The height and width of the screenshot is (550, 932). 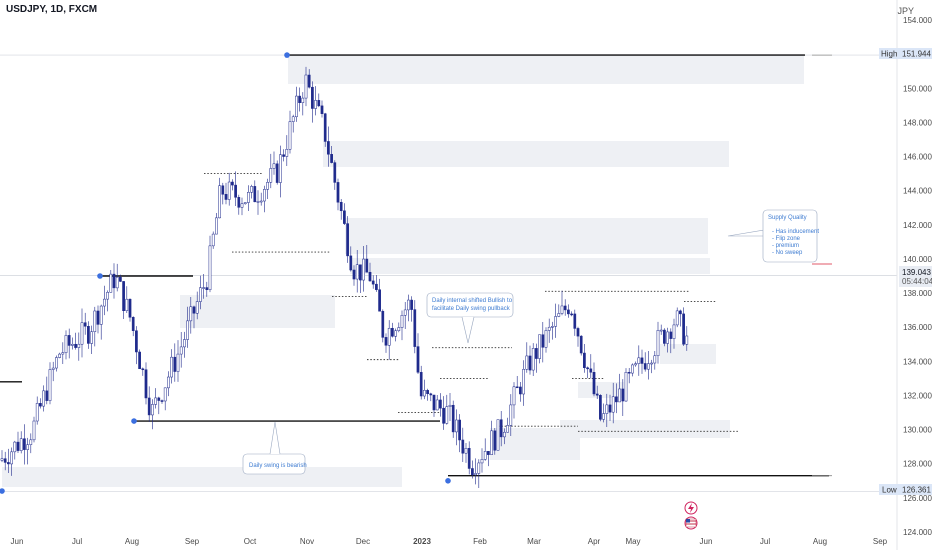 I want to click on note-supply-line-3: - premium, so click(x=785, y=246).